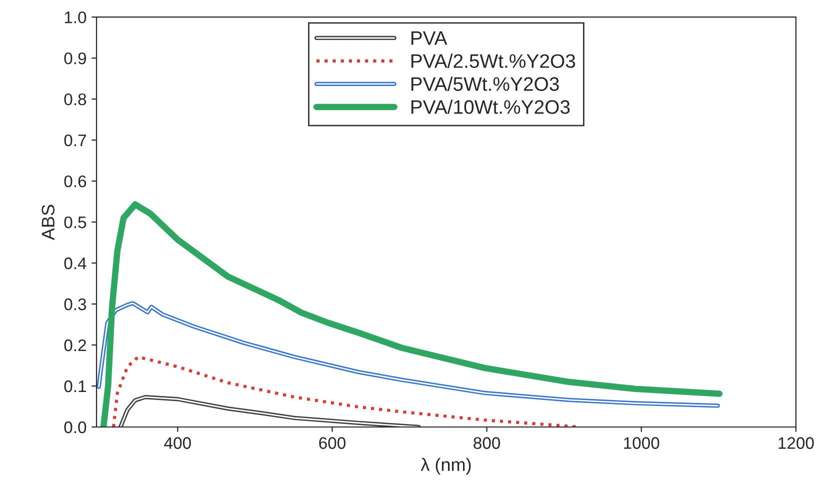  Describe the element at coordinates (429, 38) in the screenshot. I see `legend-label: PVA` at that location.